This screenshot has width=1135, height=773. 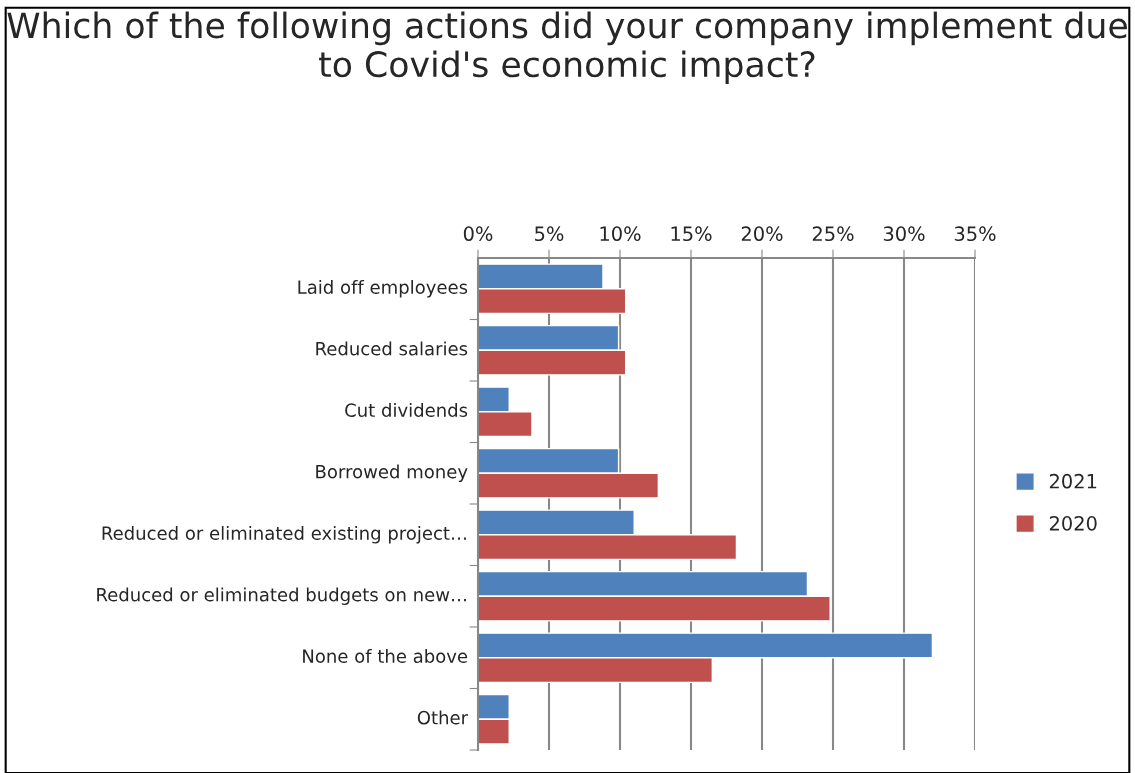 I want to click on y-tick-label: Cut dividends, so click(x=406, y=410).